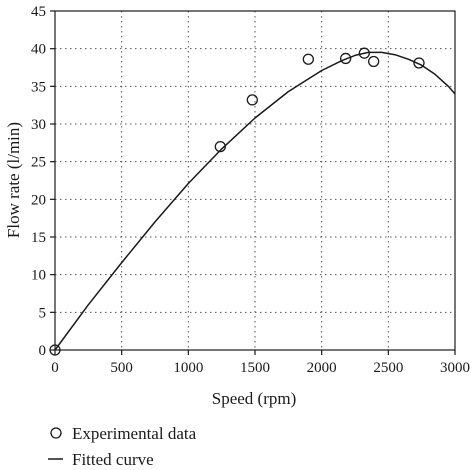 Image resolution: width=474 pixels, height=470 pixels. Describe the element at coordinates (38, 12) in the screenshot. I see `y-tick-label: 45` at that location.